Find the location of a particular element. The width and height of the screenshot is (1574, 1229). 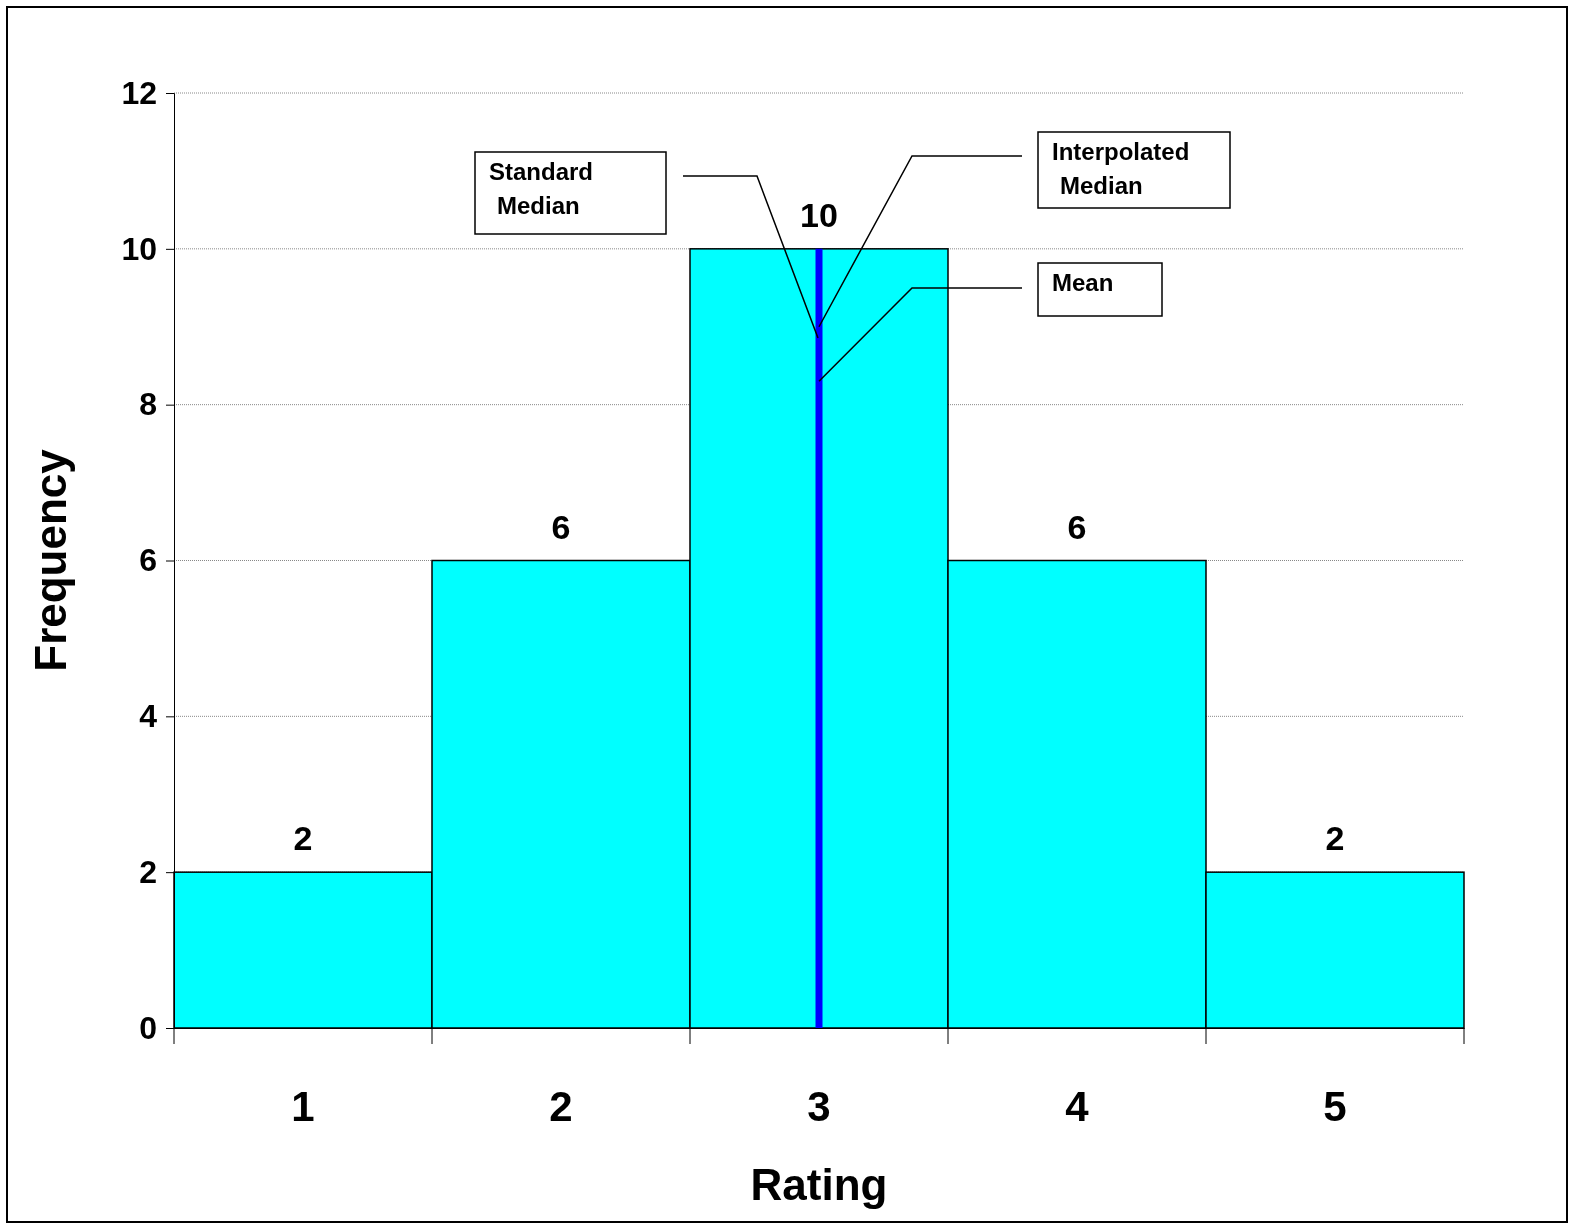

x-tick-label: 2 is located at coordinates (561, 1106).